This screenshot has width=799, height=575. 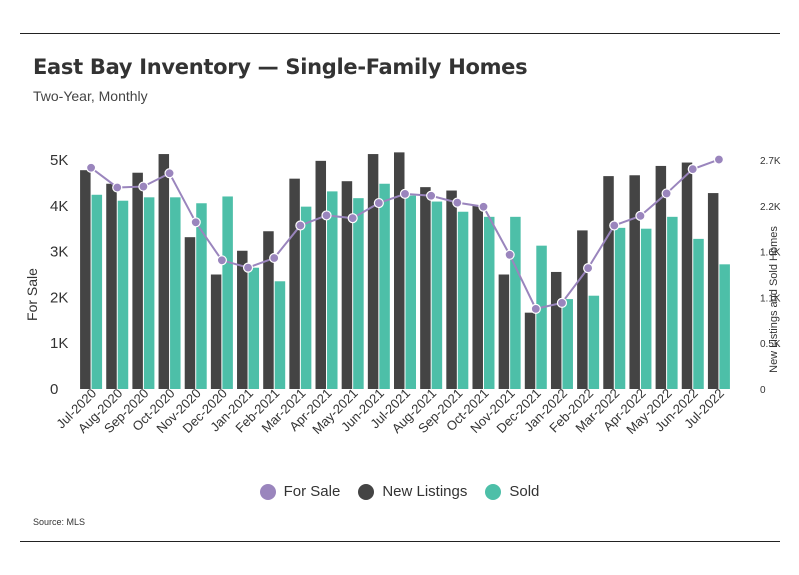 I want to click on legend-item-for-sale: For Sale, so click(x=300, y=491).